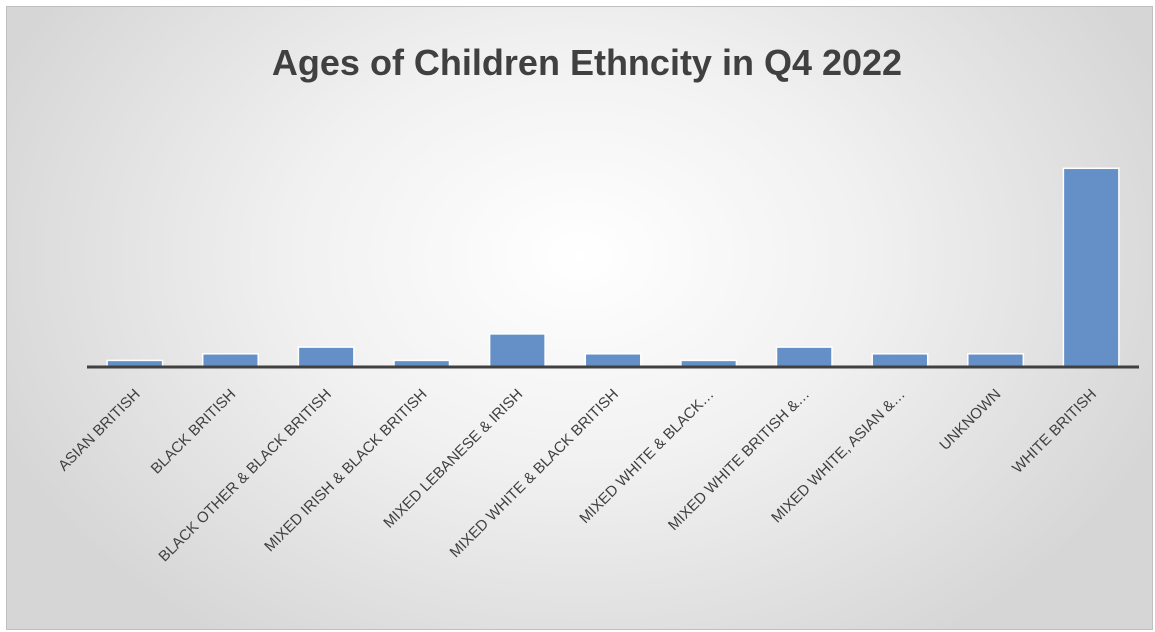  What do you see at coordinates (194, 432) in the screenshot?
I see `x-tick-label-1: BLACK BRITISH` at bounding box center [194, 432].